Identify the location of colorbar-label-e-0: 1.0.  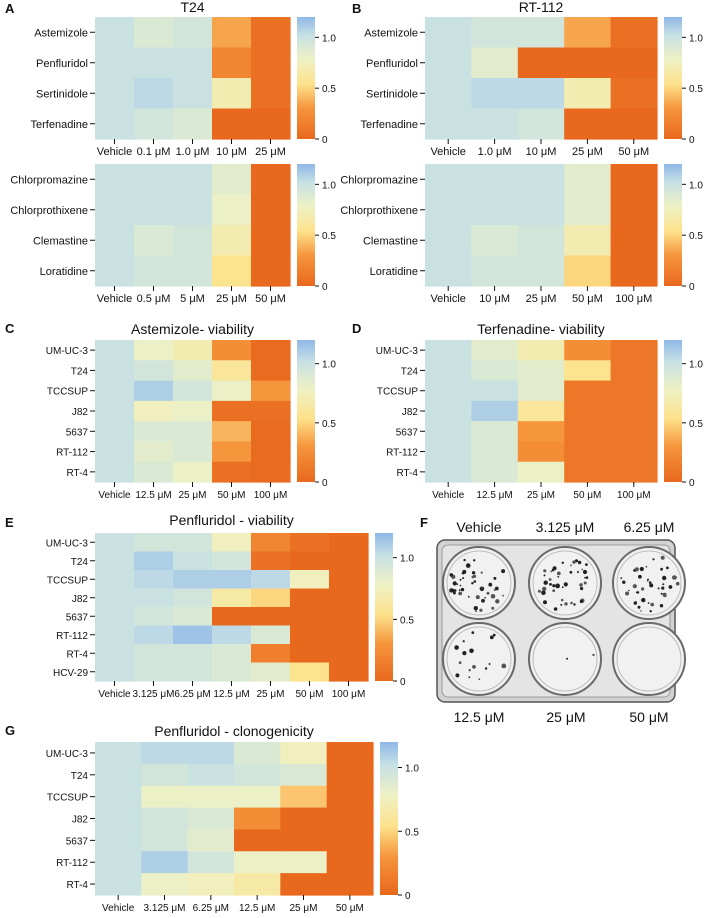
(407, 559).